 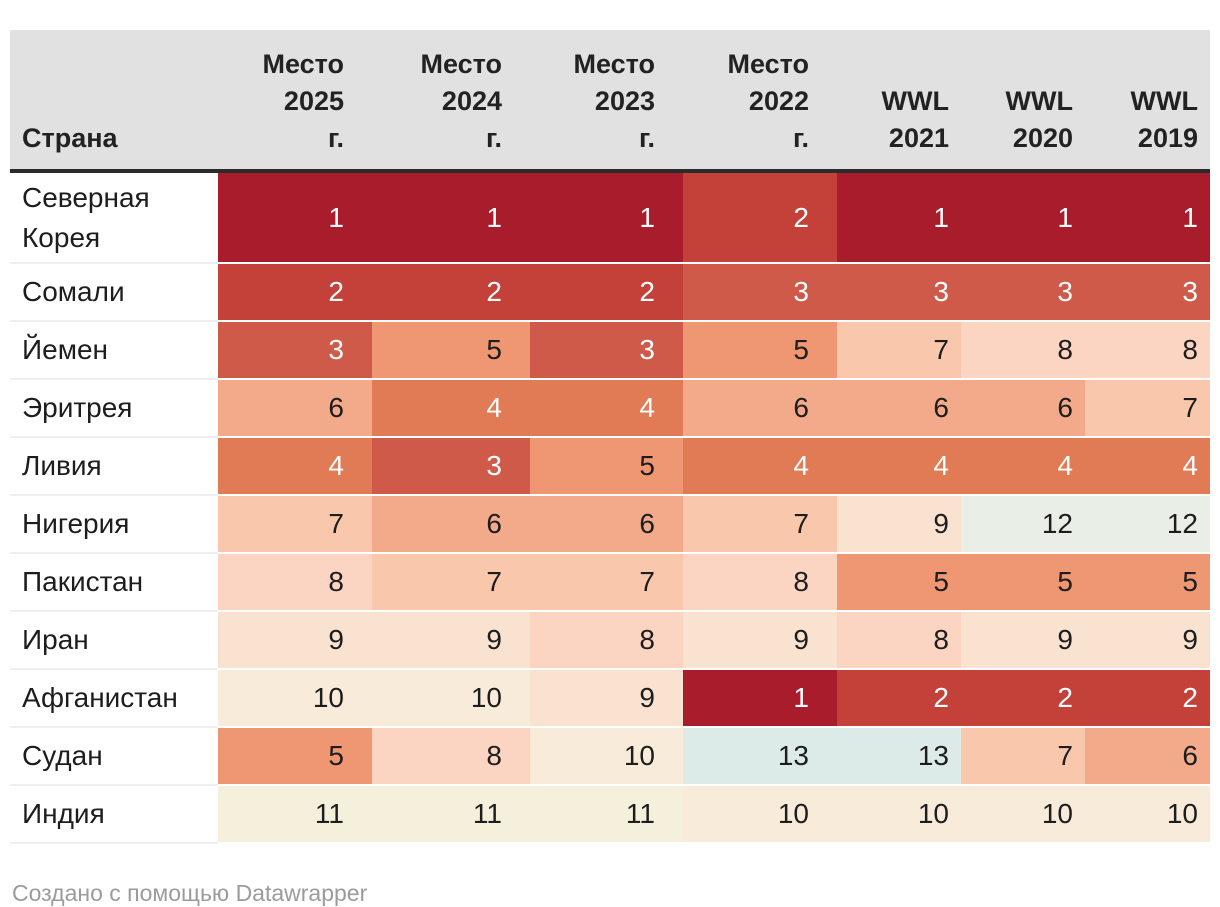 What do you see at coordinates (610, 408) in the screenshot?
I see `table-row: Эритрея 6 4 4 6 6 6 7` at bounding box center [610, 408].